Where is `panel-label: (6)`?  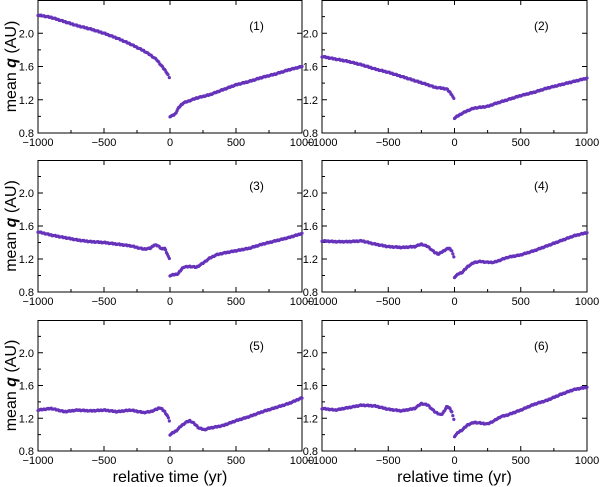
panel-label: (6) is located at coordinates (541, 346).